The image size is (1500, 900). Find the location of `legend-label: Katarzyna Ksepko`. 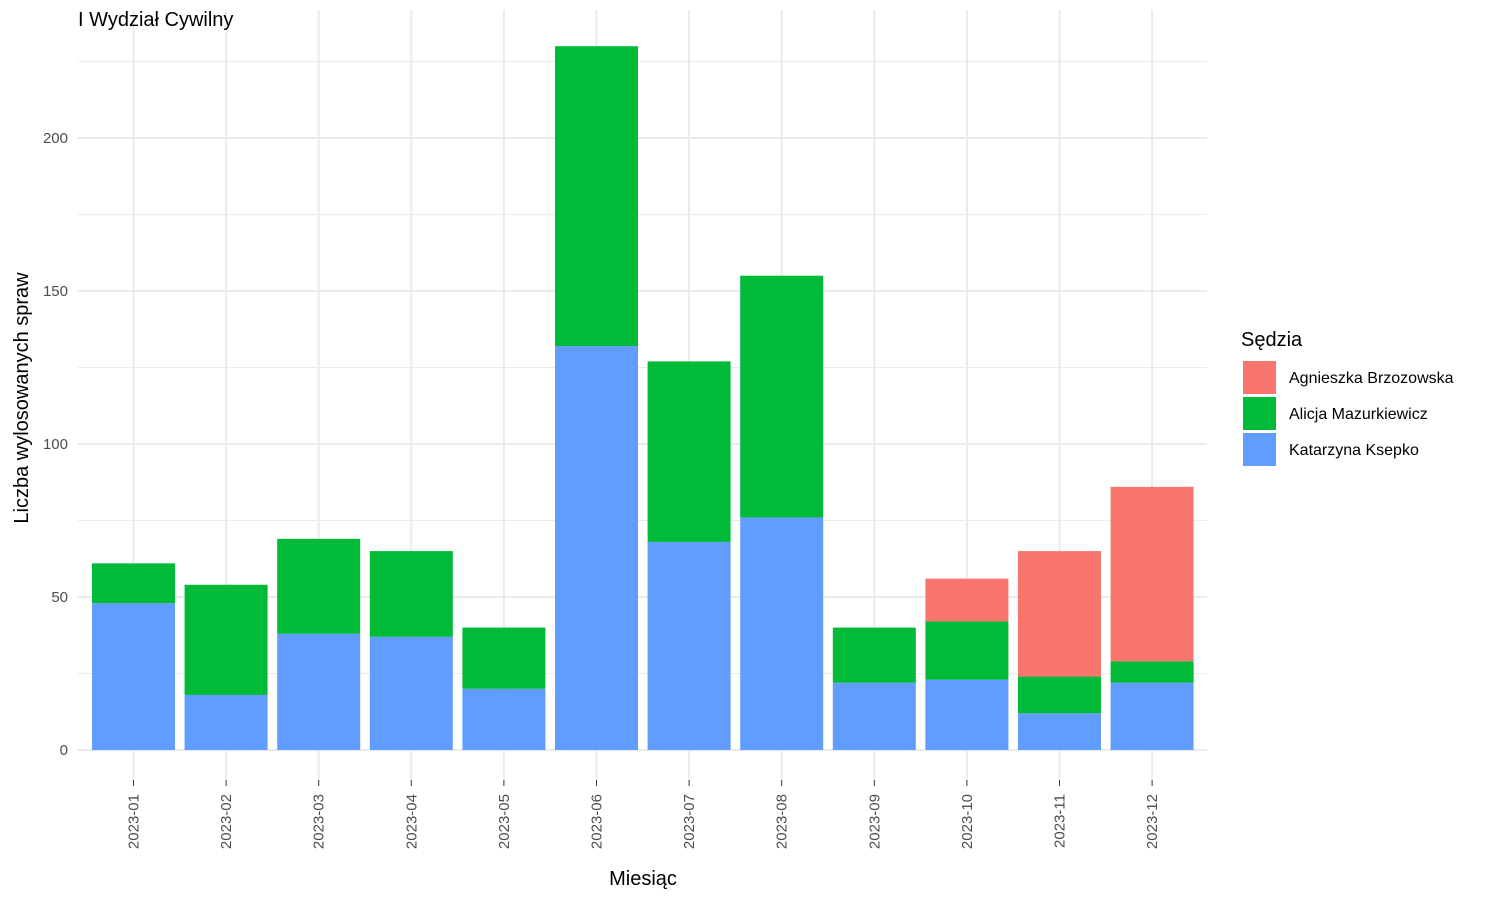

legend-label: Katarzyna Ksepko is located at coordinates (1354, 450).